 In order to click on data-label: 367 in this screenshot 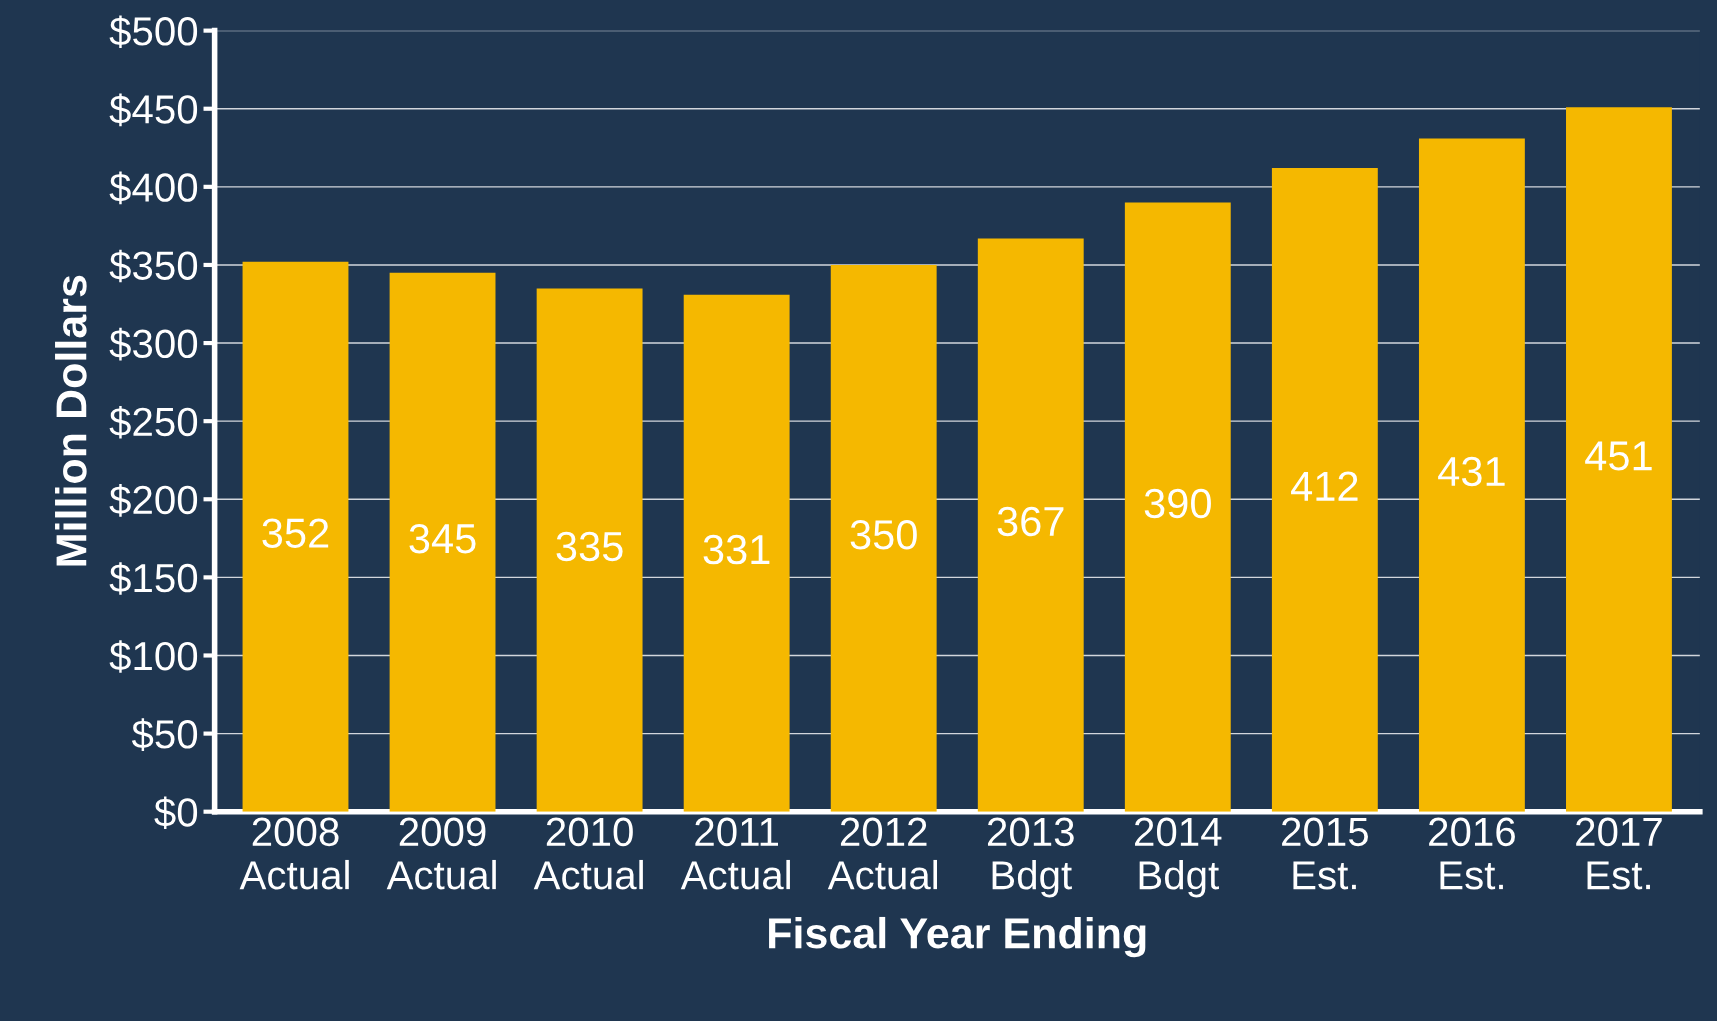, I will do `click(1030, 521)`.